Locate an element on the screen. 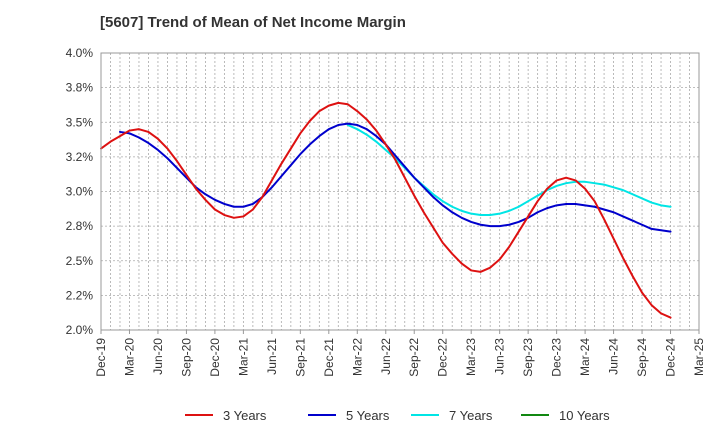  x-tick-label: Jun-22 is located at coordinates (386, 356).